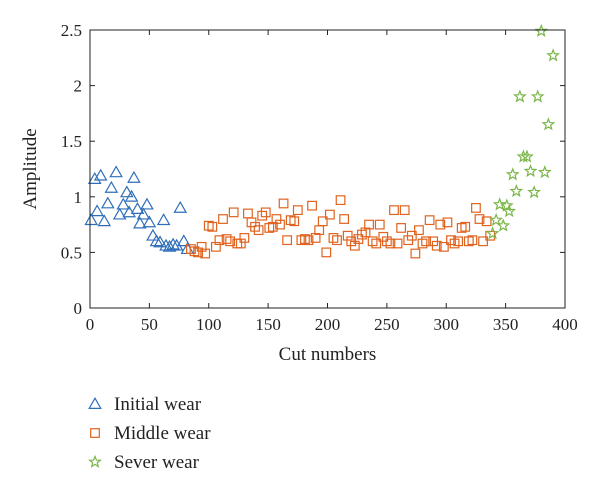 This screenshot has height=488, width=600. What do you see at coordinates (268, 324) in the screenshot?
I see `x-tick-label: 150` at bounding box center [268, 324].